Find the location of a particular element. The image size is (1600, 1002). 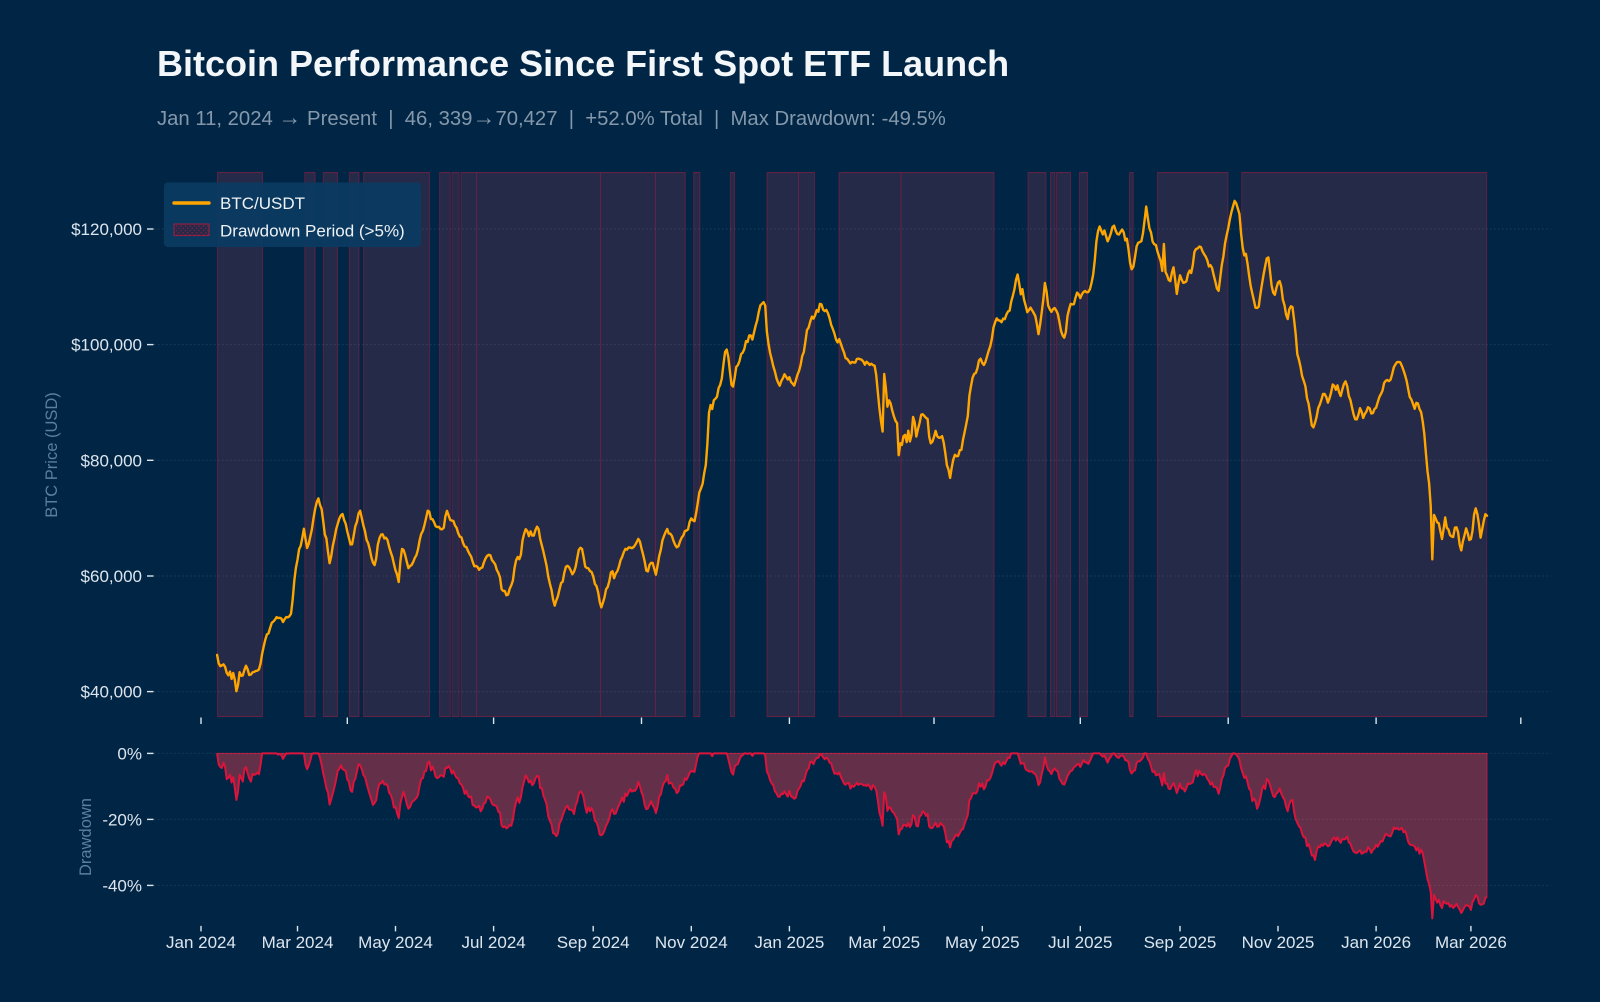

svg-text: Mar 2024 is located at coordinates (298, 942).